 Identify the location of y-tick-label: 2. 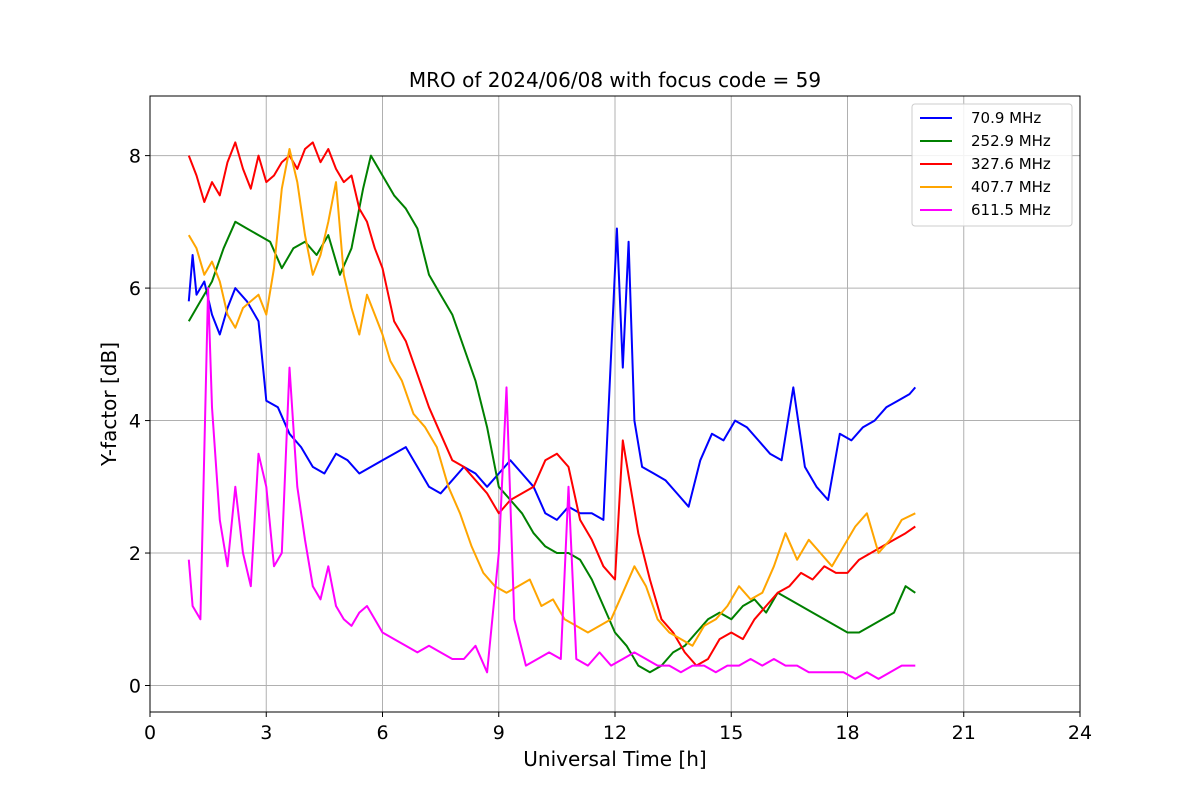
(135, 554).